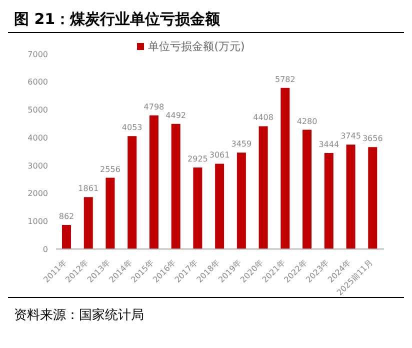  Describe the element at coordinates (206, 20) in the screenshot. I see `chart-title: 图 21：煤炭行业单位亏损金额` at that location.